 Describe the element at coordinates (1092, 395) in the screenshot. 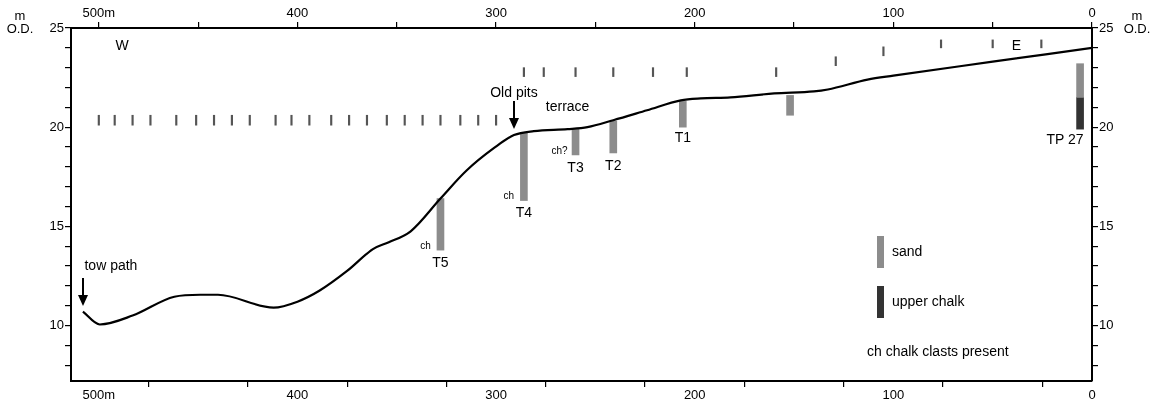

I see `x-tick-label: 0` at that location.